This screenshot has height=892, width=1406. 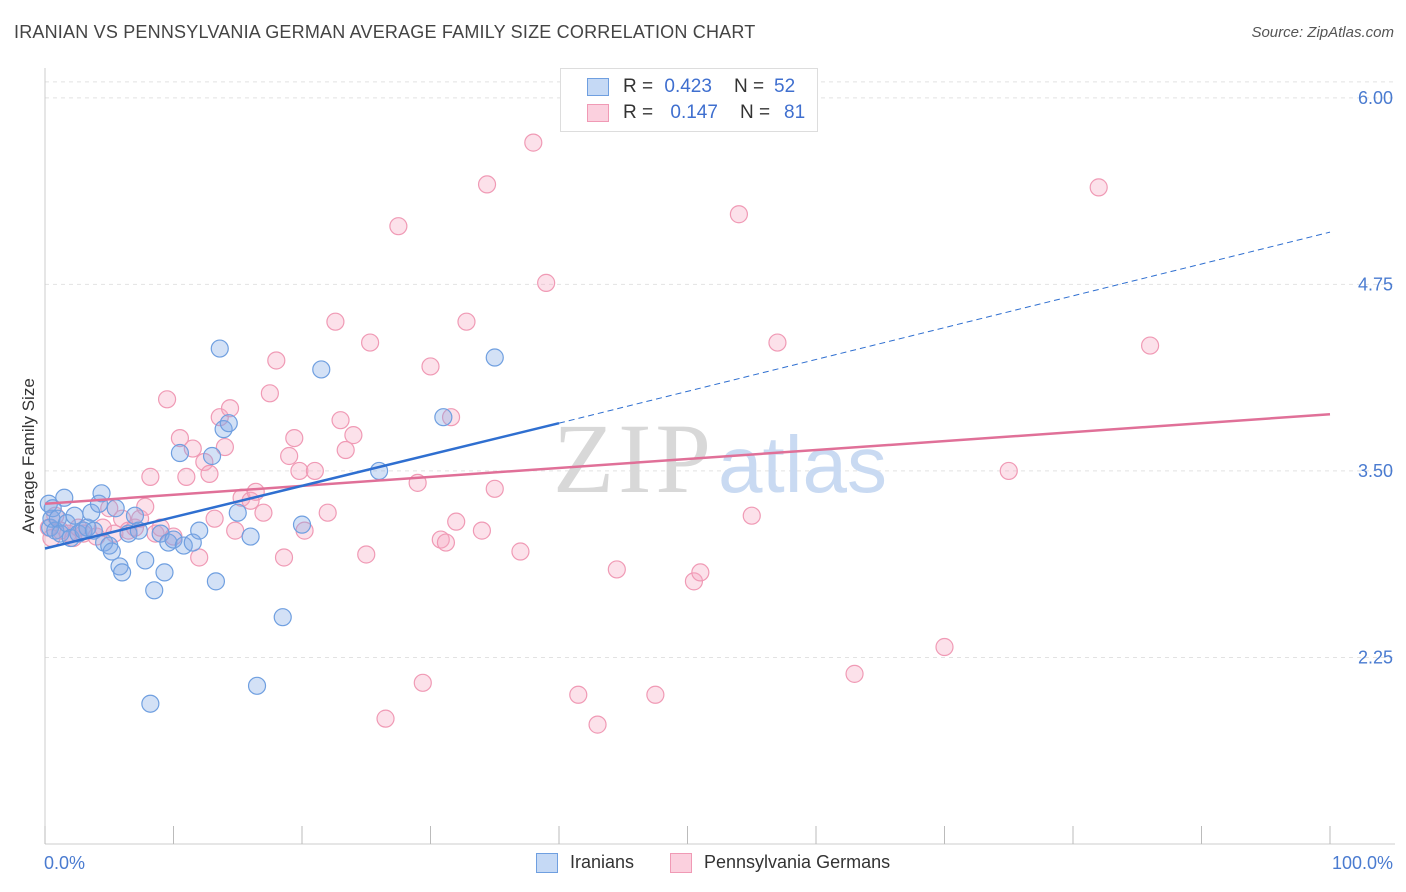 I want to click on pa-german-trend-line, so click(x=687, y=459).